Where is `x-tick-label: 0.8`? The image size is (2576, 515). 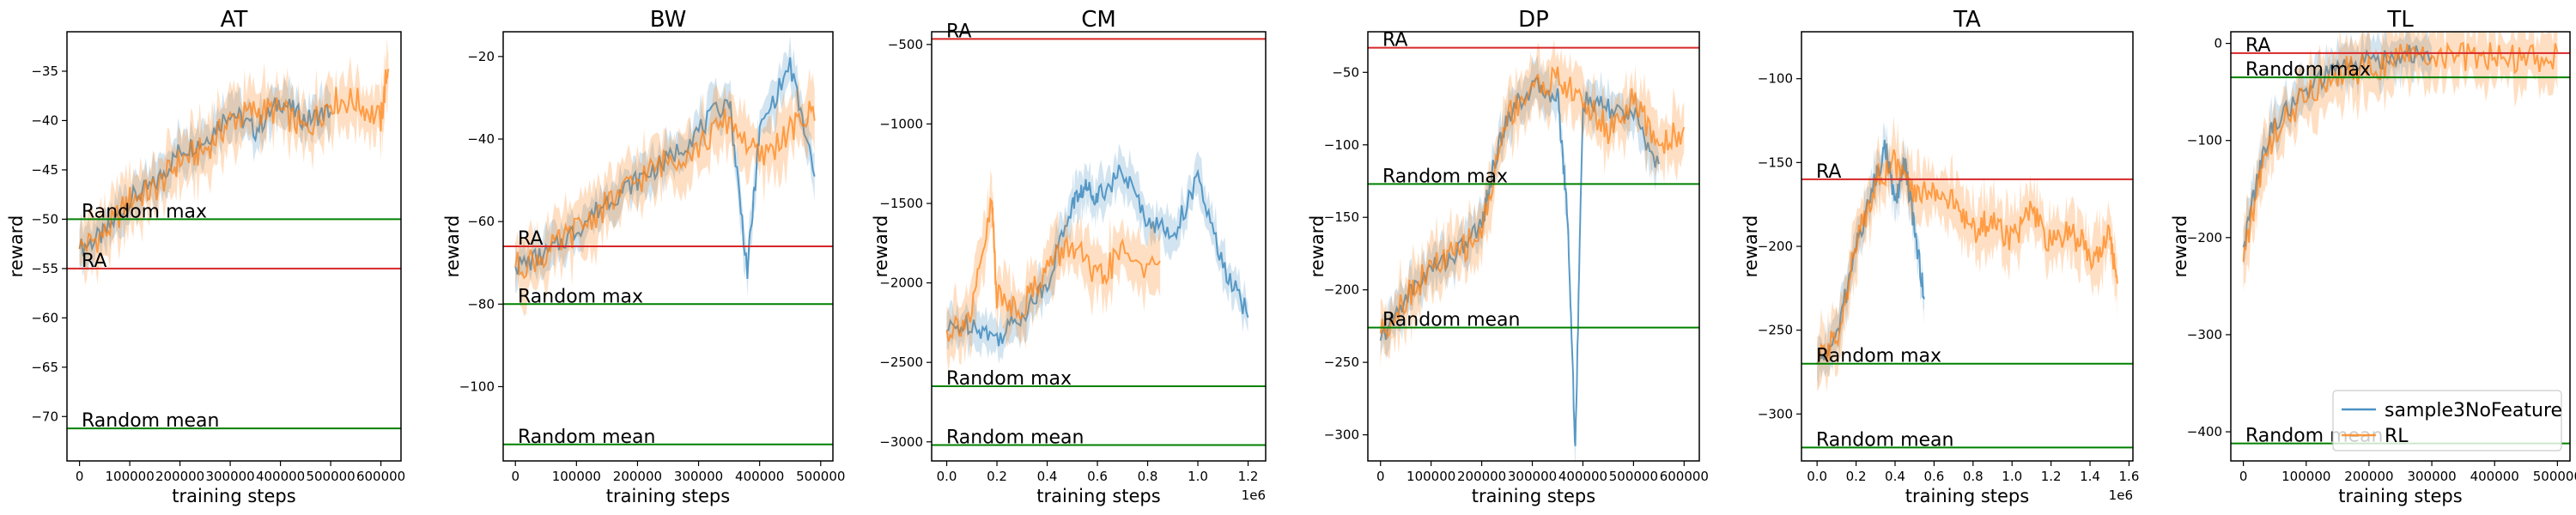
x-tick-label: 0.8 is located at coordinates (1148, 476).